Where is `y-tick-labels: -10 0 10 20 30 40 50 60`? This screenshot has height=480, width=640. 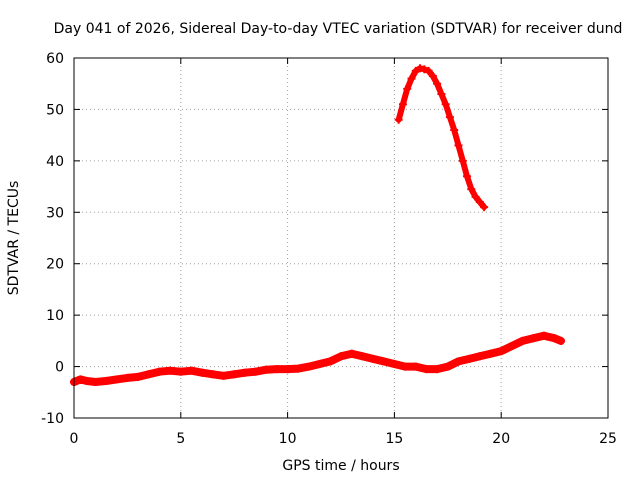
y-tick-labels: -10 0 10 20 30 40 50 60 is located at coordinates (52, 239).